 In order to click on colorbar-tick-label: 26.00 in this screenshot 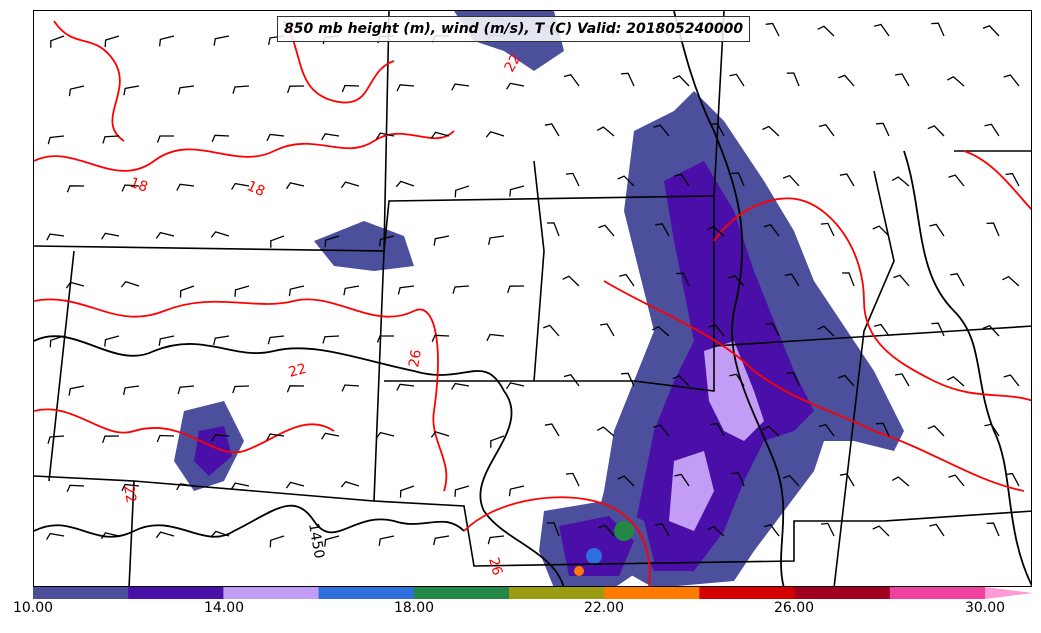, I will do `click(794, 608)`.